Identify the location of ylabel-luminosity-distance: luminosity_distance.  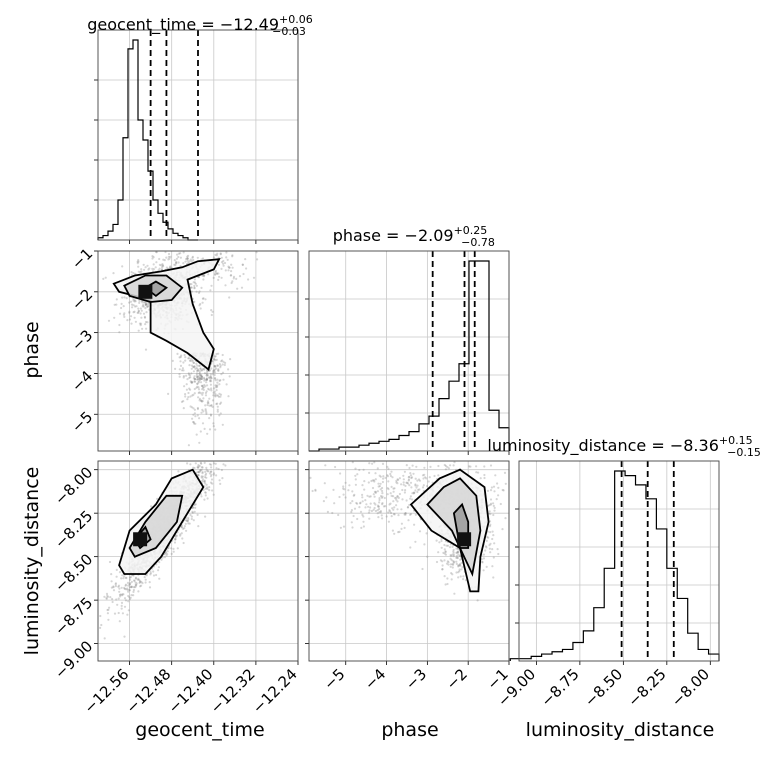
(32, 561).